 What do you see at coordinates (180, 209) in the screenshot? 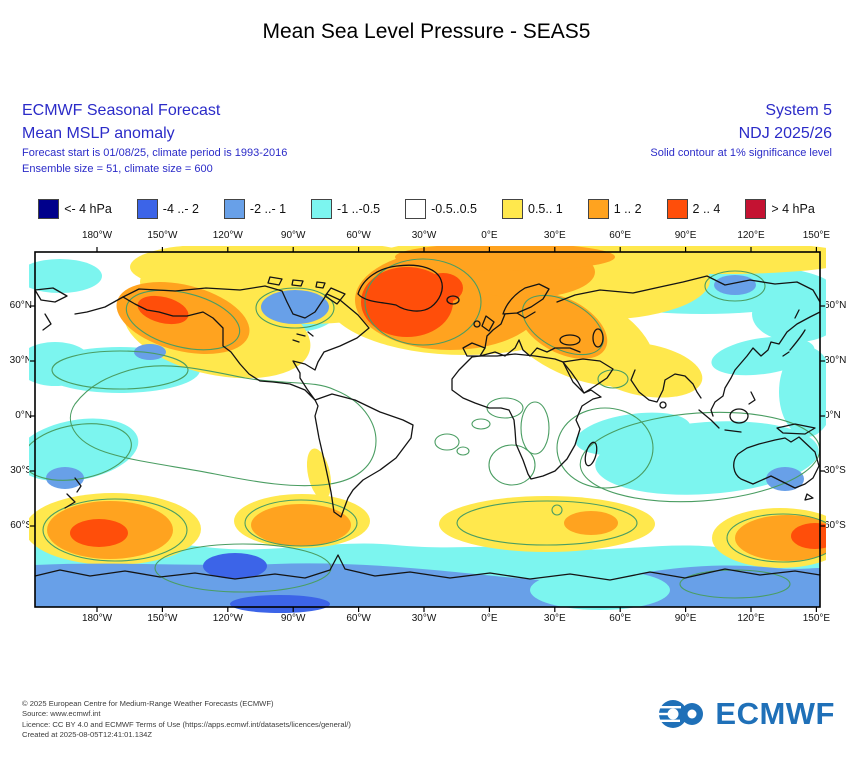
I see `legend-label: -4 ..- 2` at bounding box center [180, 209].